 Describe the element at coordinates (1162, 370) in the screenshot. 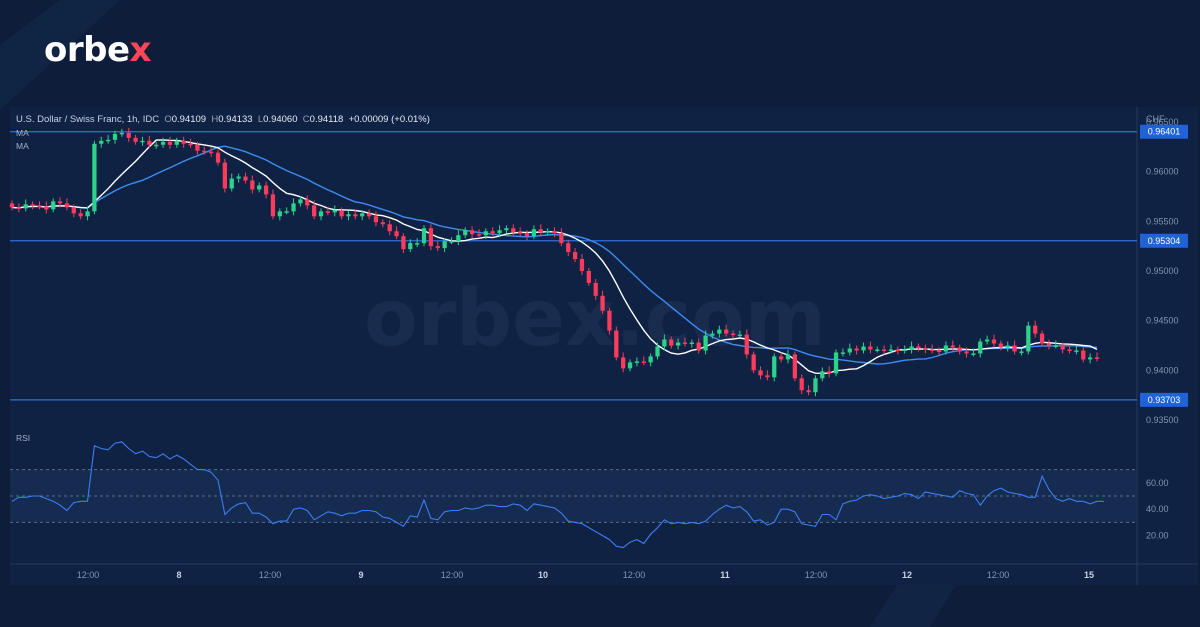

I see `price-tick-label: 0.94000` at that location.